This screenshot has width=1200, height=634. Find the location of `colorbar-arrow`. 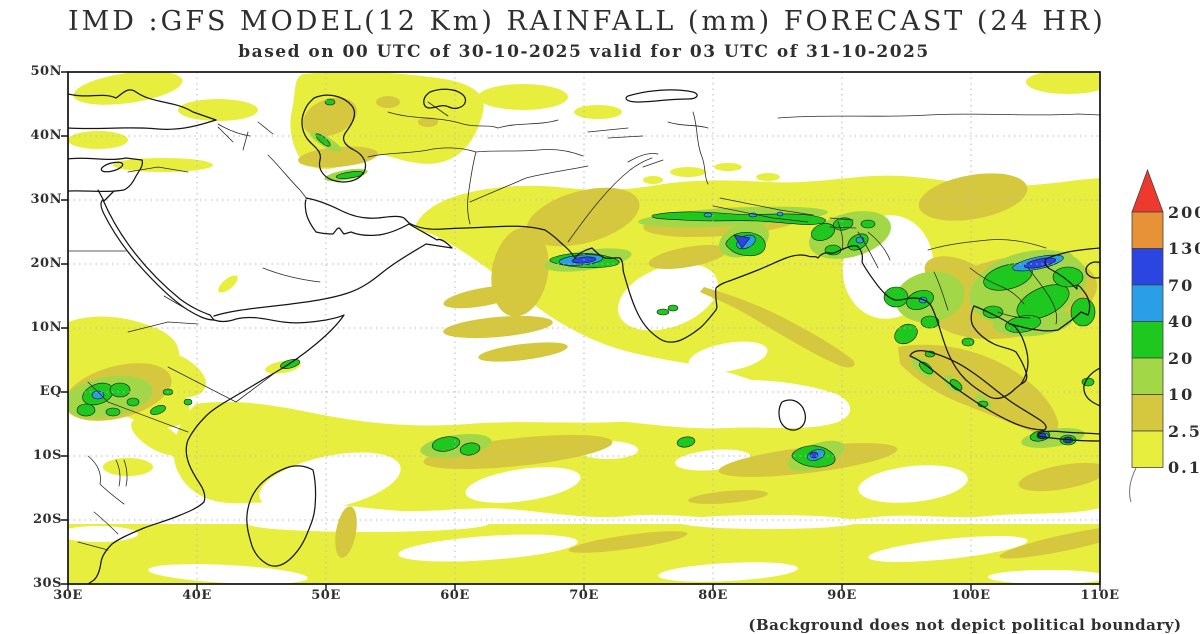

colorbar-arrow is located at coordinates (1147, 190).